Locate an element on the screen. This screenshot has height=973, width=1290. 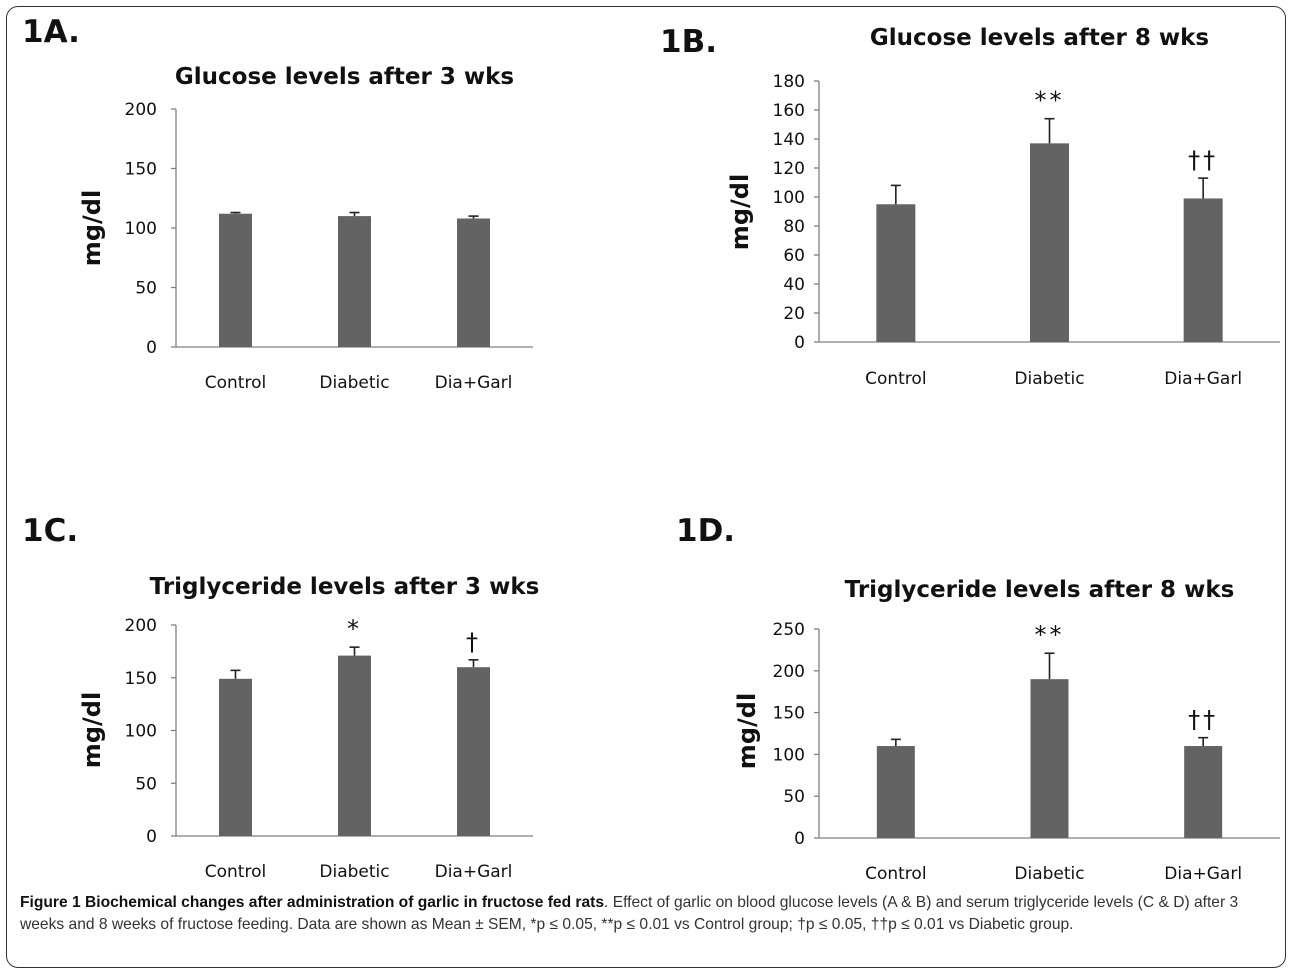
chart-title: Glucose levels after 3 wks is located at coordinates (344, 77).